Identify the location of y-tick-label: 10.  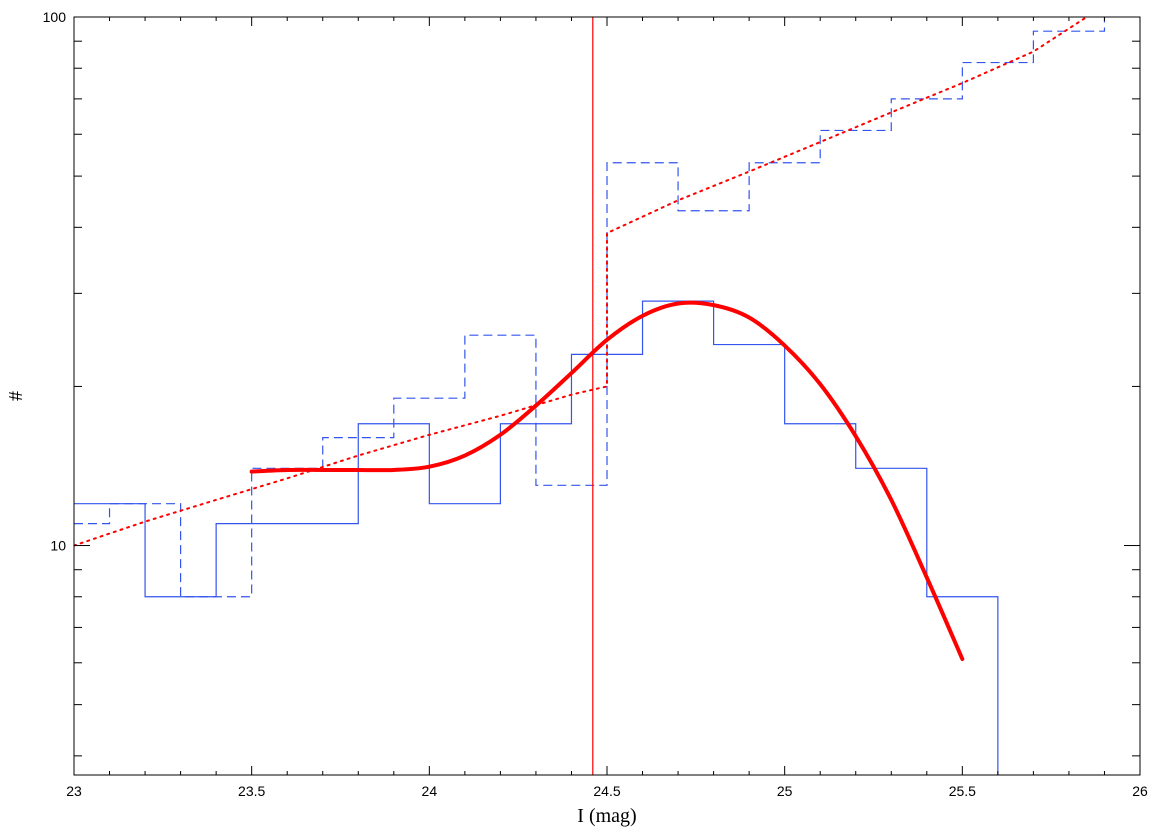
(58, 546).